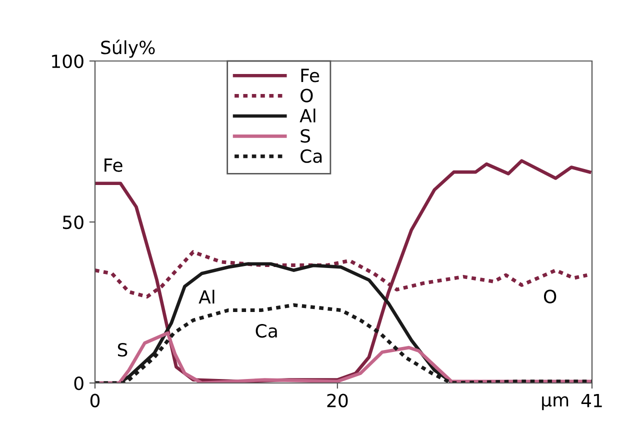  I want to click on x-tick-label: 0, so click(95, 401).